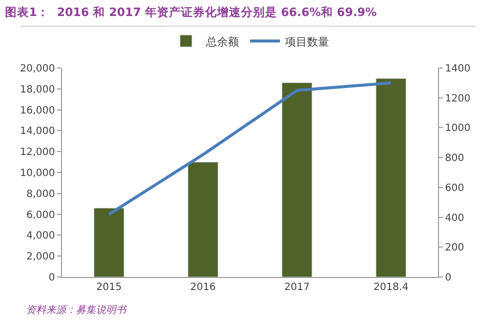 The width and height of the screenshot is (500, 321). What do you see at coordinates (37, 90) in the screenshot?
I see `y-tick-label: 18,000` at bounding box center [37, 90].